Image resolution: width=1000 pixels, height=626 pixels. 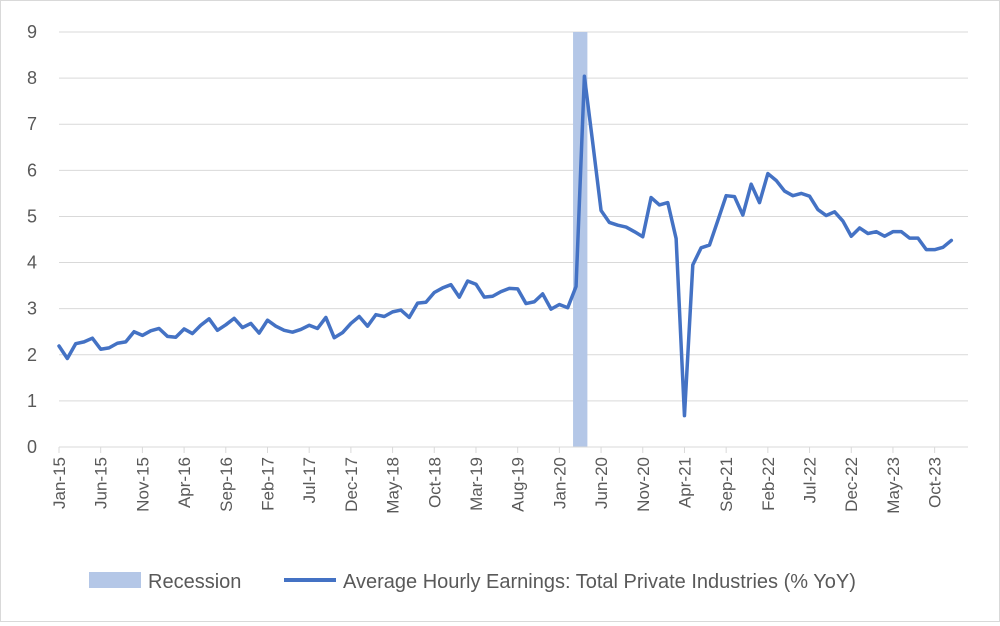 What do you see at coordinates (643, 484) in the screenshot?
I see `x-tick-label-Nov-20: Nov-20` at bounding box center [643, 484].